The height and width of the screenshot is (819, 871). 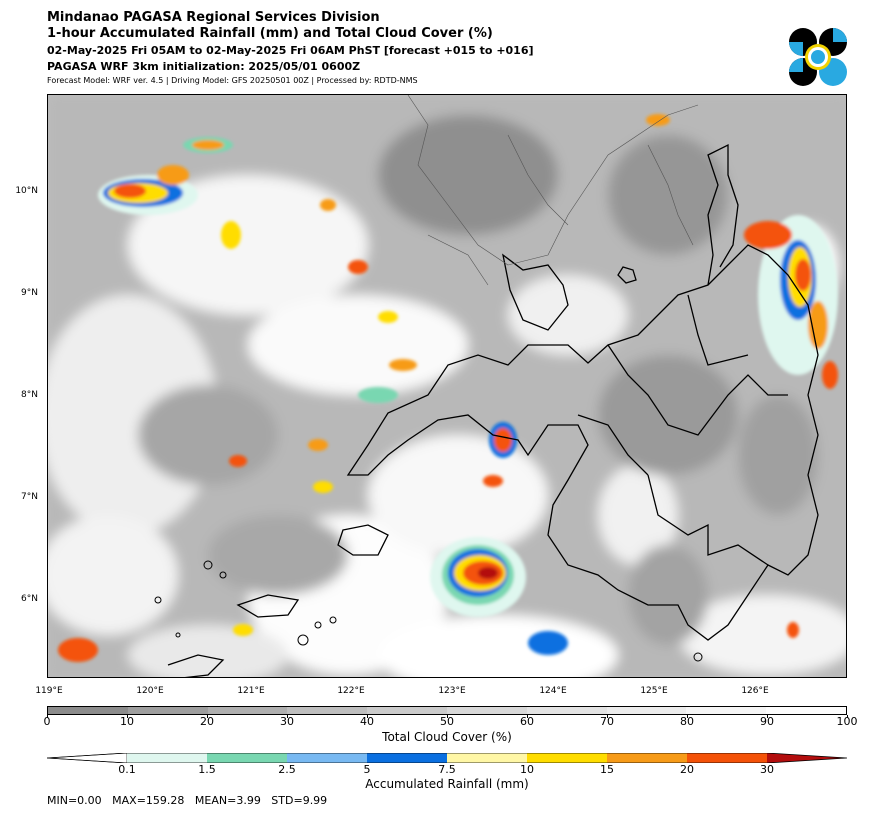 I want to click on cloud-cover-tick-label: 60, so click(x=527, y=721).